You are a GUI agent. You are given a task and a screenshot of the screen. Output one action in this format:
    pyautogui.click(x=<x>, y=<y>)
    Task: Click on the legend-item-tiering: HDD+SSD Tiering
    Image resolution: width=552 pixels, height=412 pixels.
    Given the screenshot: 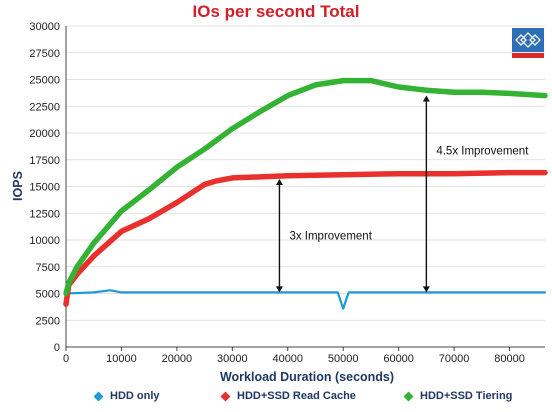 What is the action you would take?
    pyautogui.click(x=458, y=396)
    